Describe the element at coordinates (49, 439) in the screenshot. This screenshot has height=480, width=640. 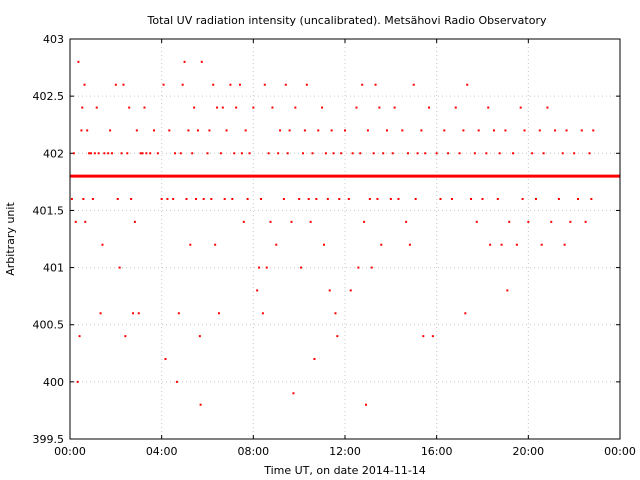
I see `y-tick-label: 399.5` at that location.